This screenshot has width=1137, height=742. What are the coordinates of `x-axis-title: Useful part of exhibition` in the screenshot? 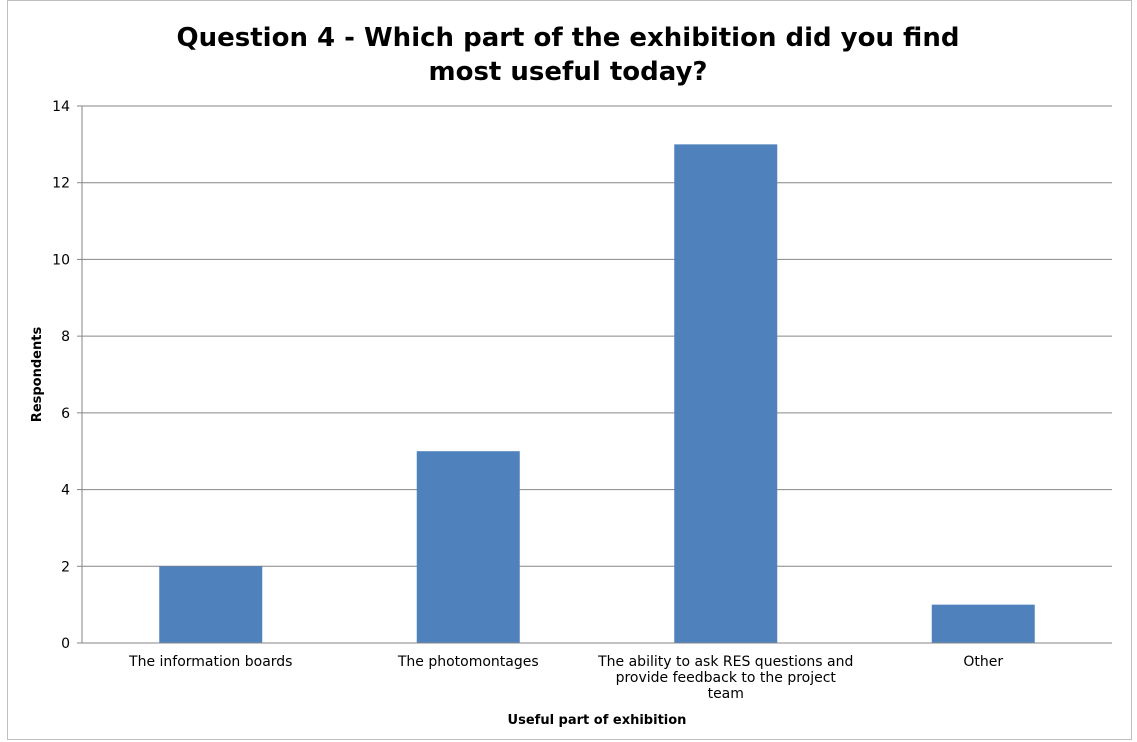 It's located at (597, 720).